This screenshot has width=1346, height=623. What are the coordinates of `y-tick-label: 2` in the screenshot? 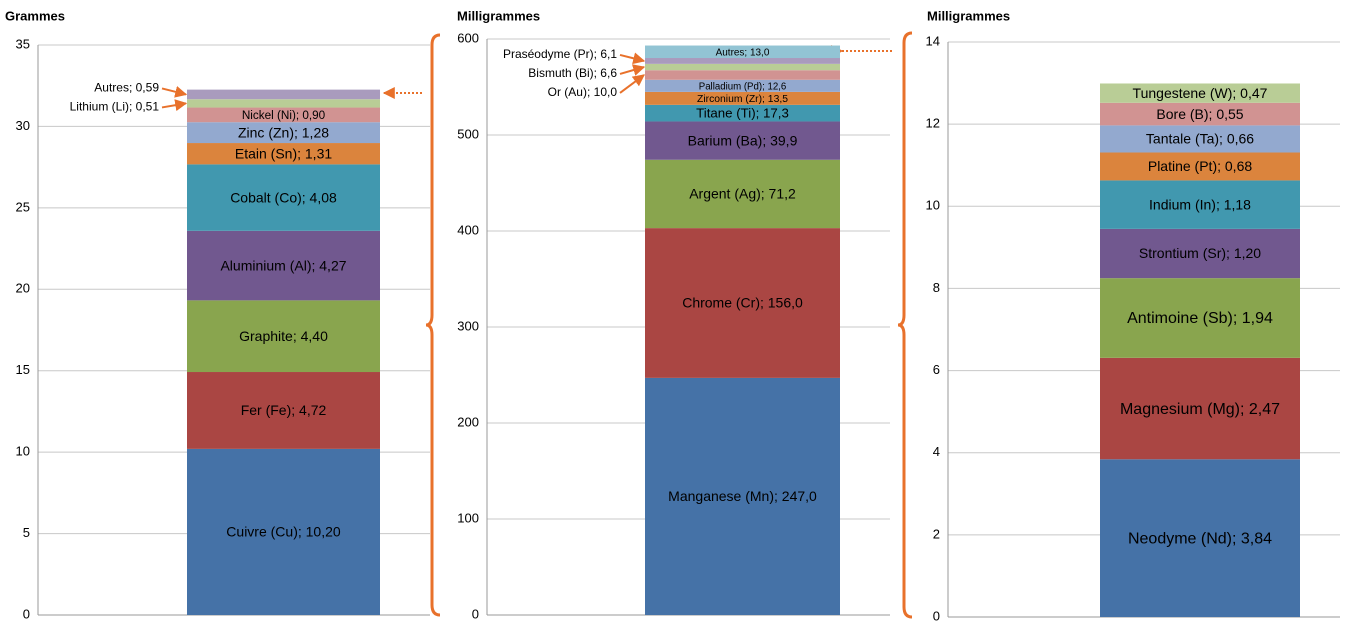 It's located at (936, 533).